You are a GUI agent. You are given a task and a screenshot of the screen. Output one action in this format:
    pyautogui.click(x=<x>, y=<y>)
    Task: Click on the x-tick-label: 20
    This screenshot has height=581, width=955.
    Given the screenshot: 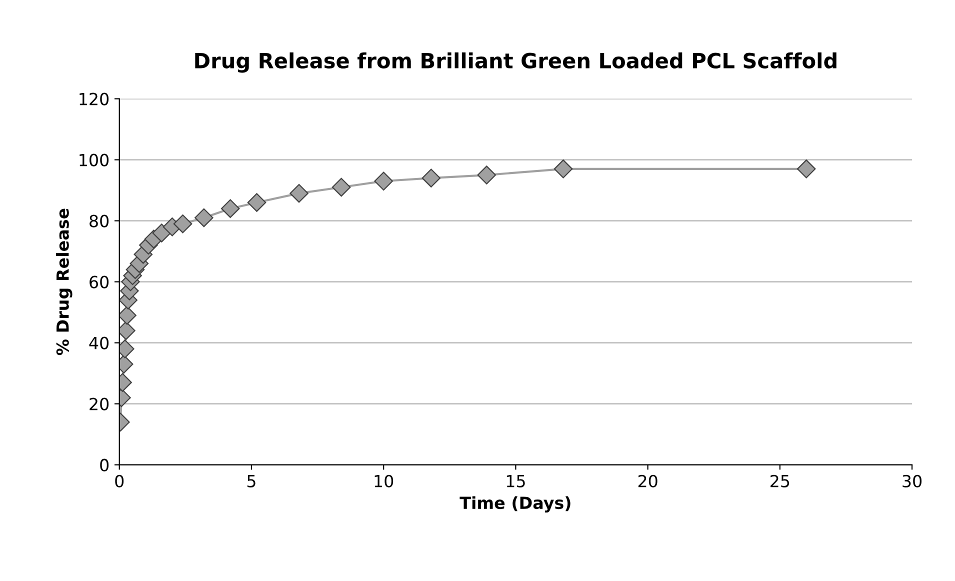 What is the action you would take?
    pyautogui.click(x=648, y=481)
    